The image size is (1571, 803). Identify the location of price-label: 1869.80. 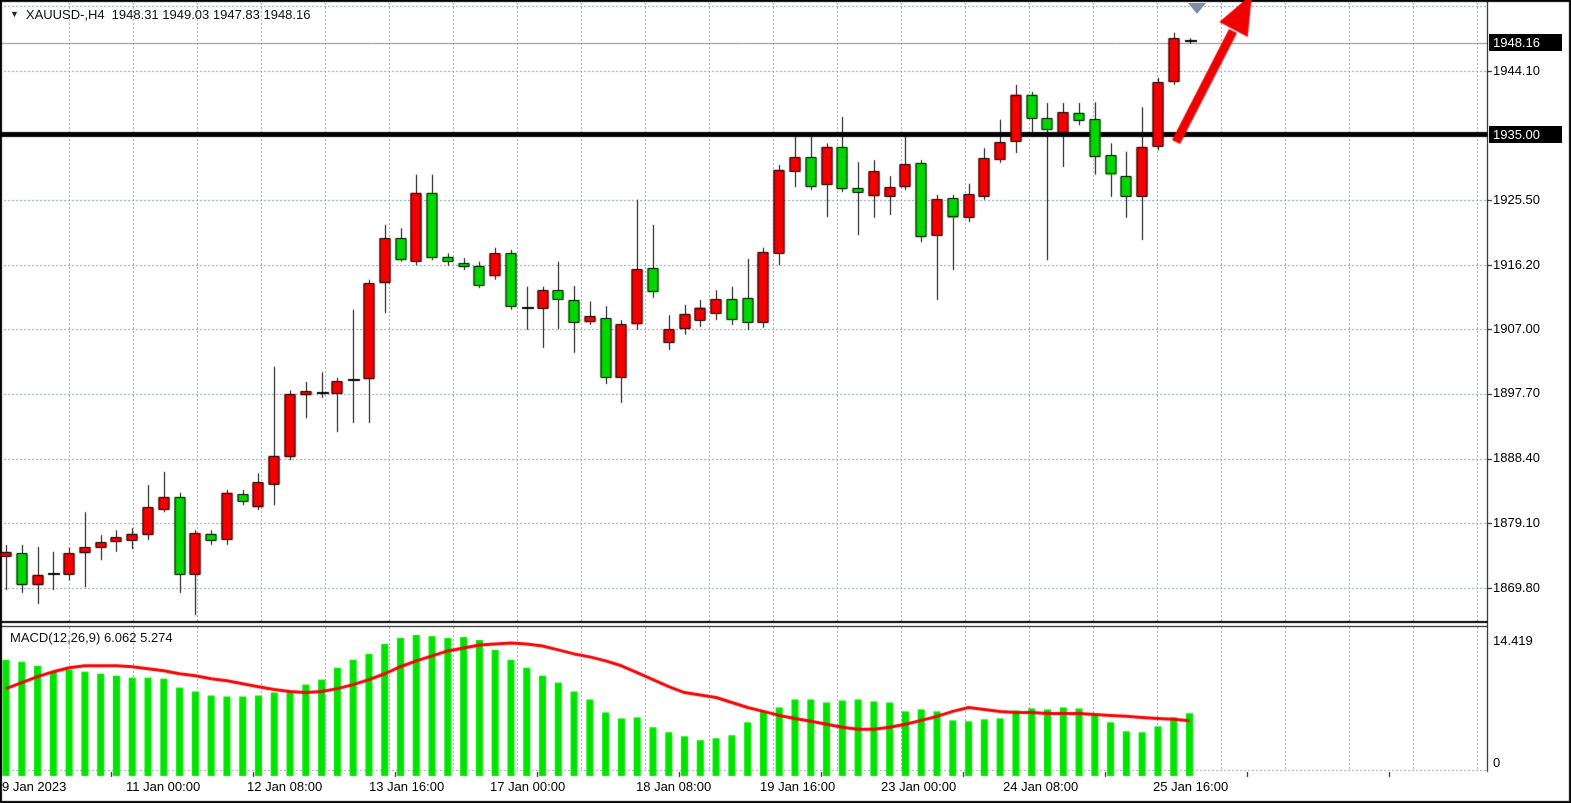
(1516, 587).